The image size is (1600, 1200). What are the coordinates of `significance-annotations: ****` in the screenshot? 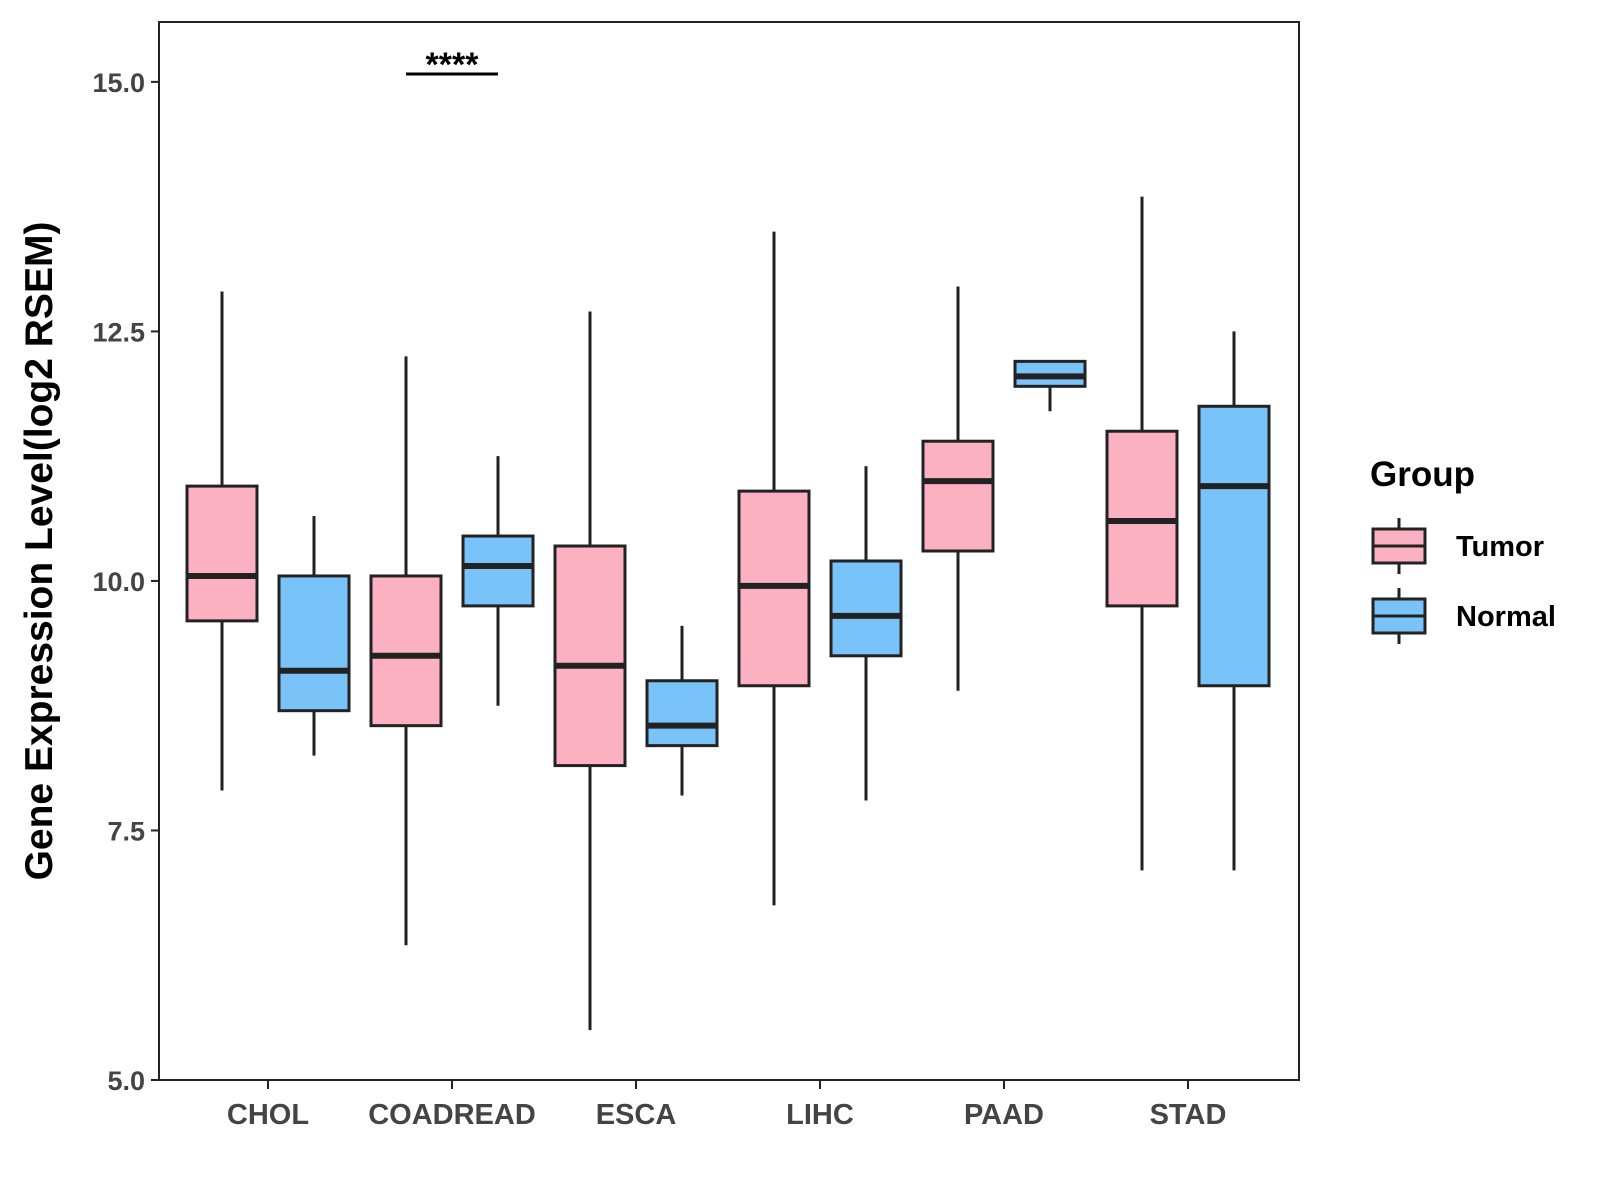 It's located at (452, 65).